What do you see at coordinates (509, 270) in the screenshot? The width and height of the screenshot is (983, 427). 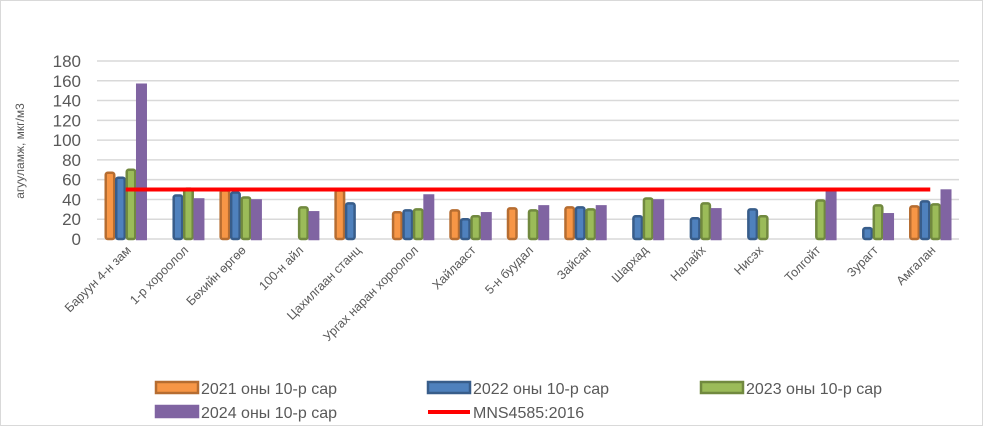 I see `x-tick-label: 5-н буудал` at bounding box center [509, 270].